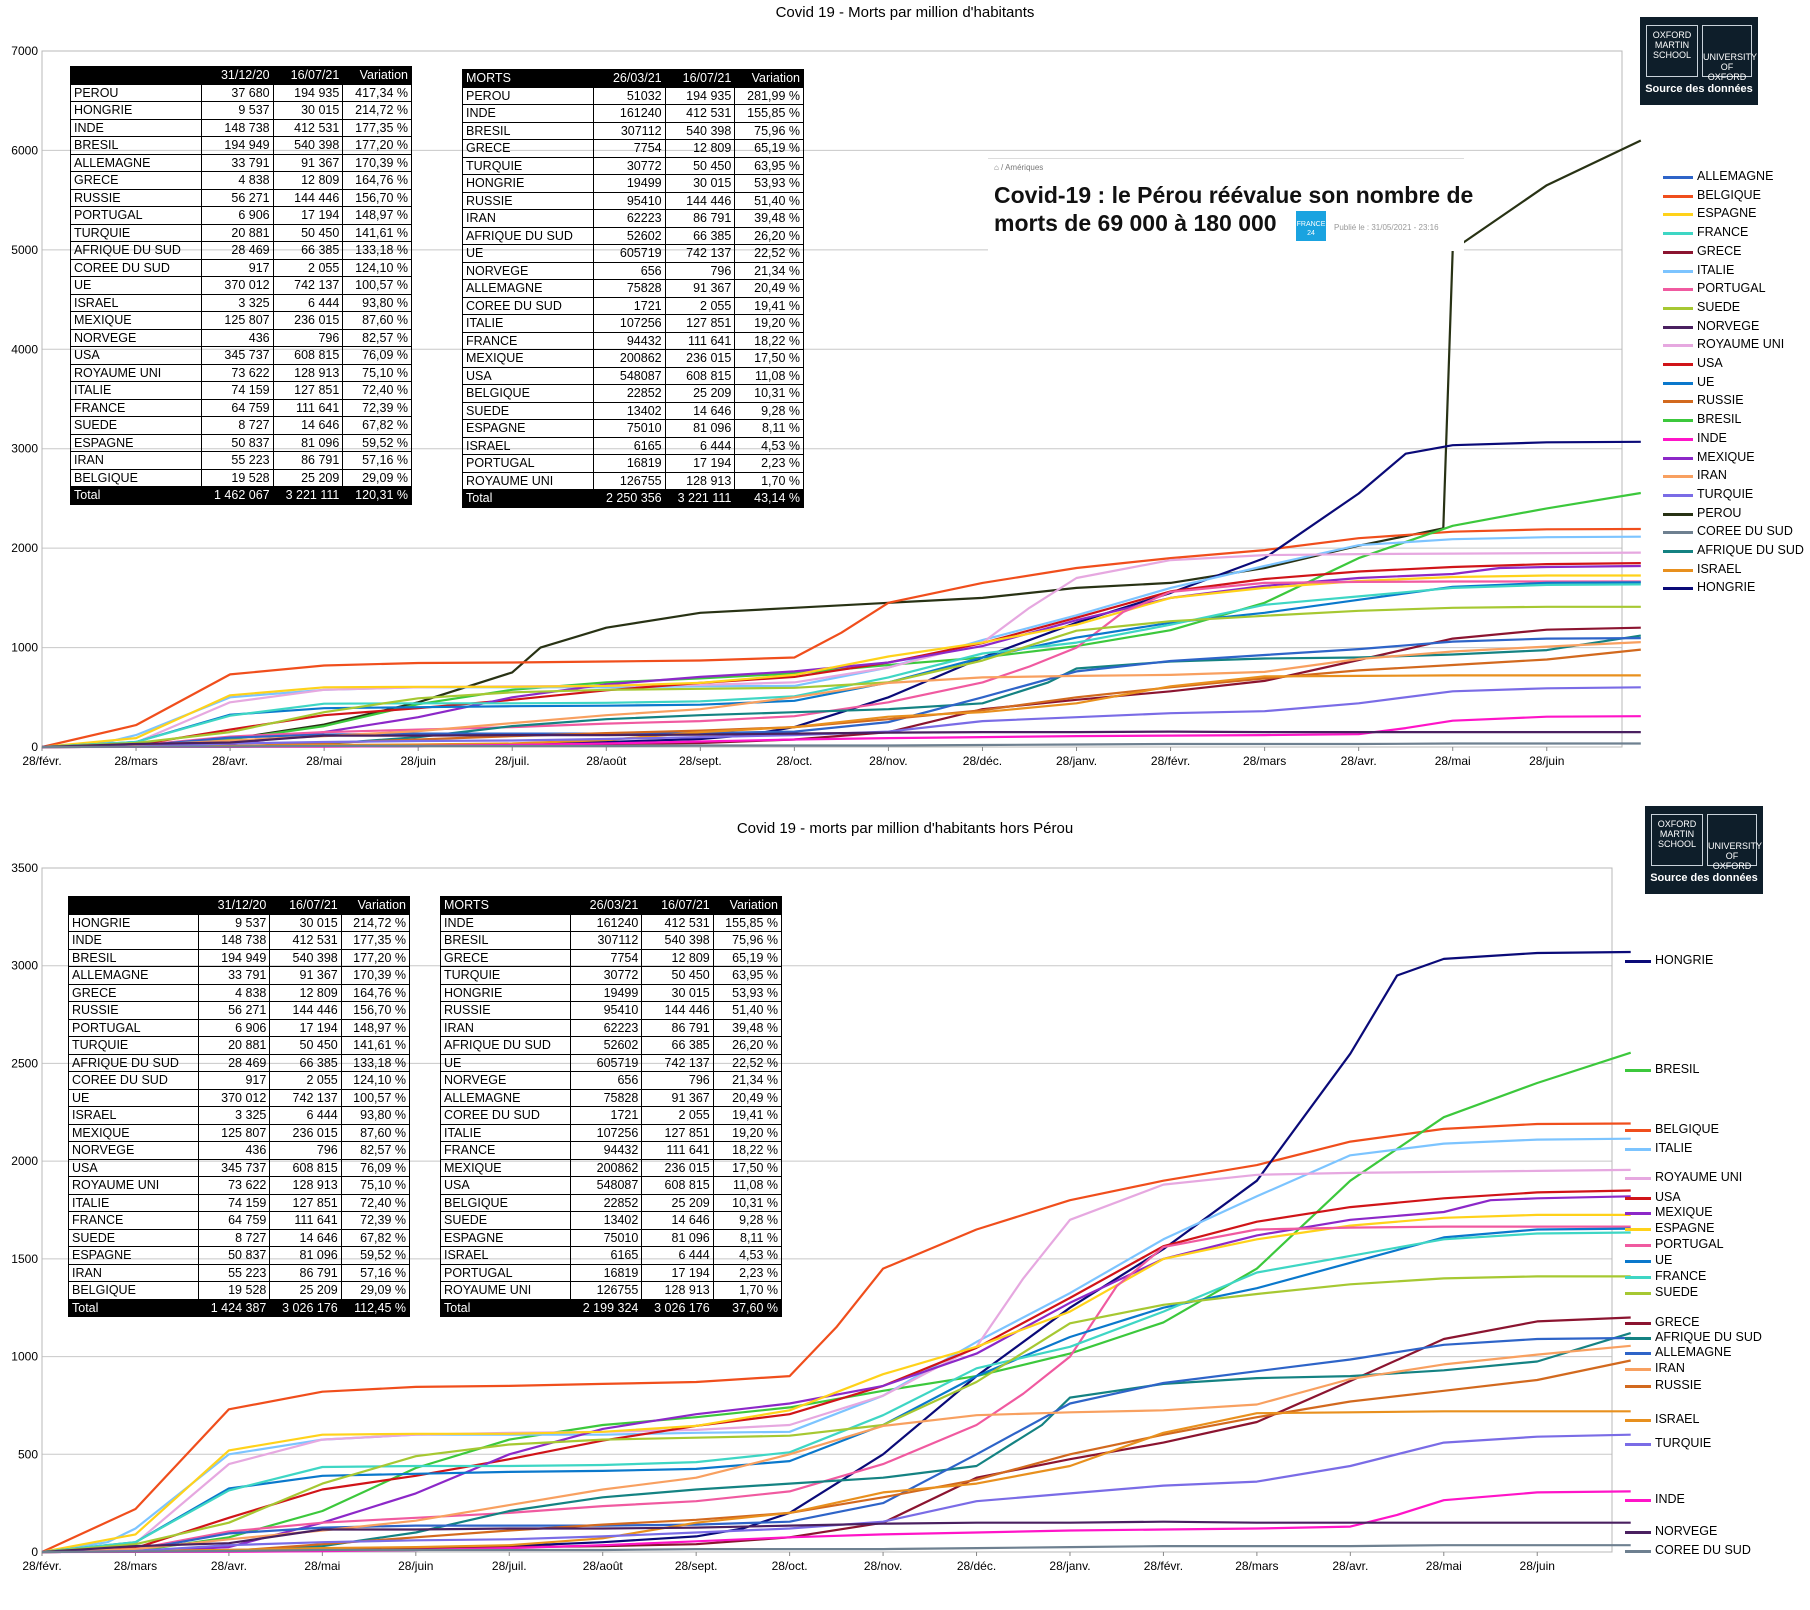  Describe the element at coordinates (377, 320) in the screenshot. I see `value-cell: 87,60 %` at that location.